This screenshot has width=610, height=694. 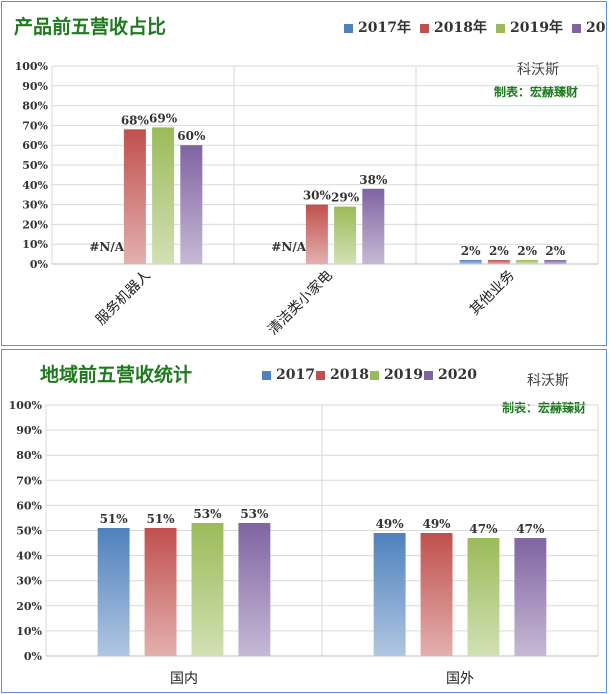 I want to click on x-category-label: 国外, so click(x=460, y=679).